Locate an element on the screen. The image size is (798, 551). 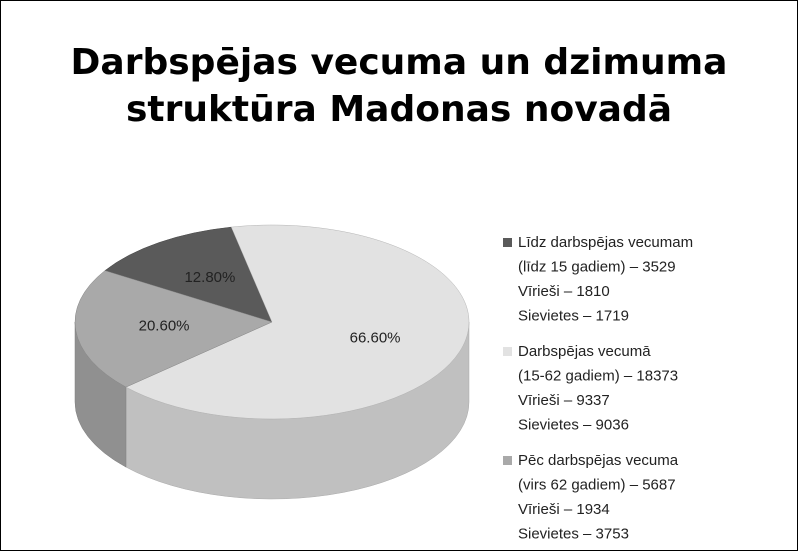
legend-label: Sievietes – 3753 is located at coordinates (573, 533).